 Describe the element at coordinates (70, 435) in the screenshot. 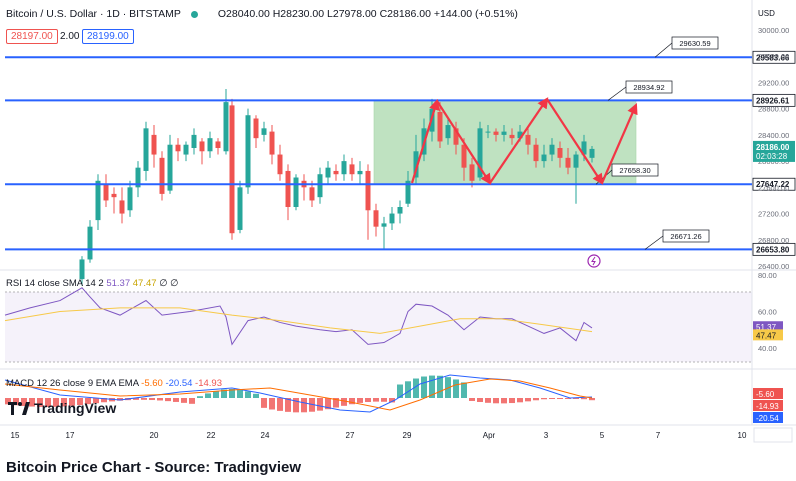

I see `time-tick: 17` at that location.